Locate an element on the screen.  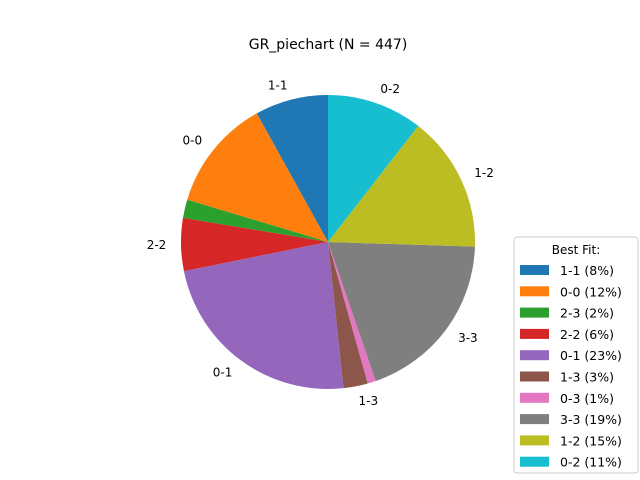
legend-label-1-3: 1-3 (3%) is located at coordinates (587, 377).